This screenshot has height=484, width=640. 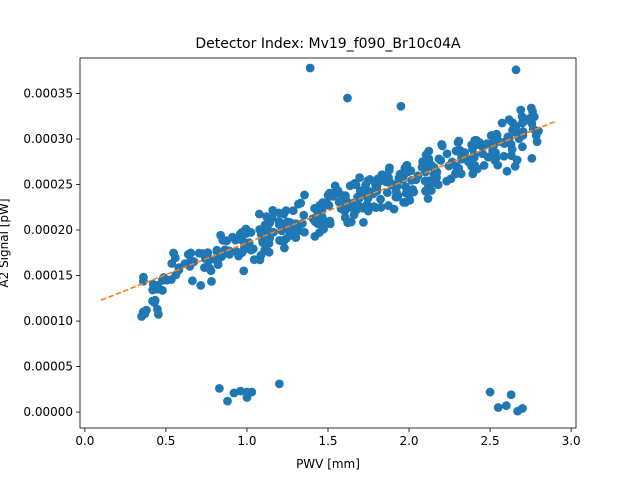 What do you see at coordinates (5, 242) in the screenshot?
I see `y-axis-label: A2 Signal [pW]` at bounding box center [5, 242].